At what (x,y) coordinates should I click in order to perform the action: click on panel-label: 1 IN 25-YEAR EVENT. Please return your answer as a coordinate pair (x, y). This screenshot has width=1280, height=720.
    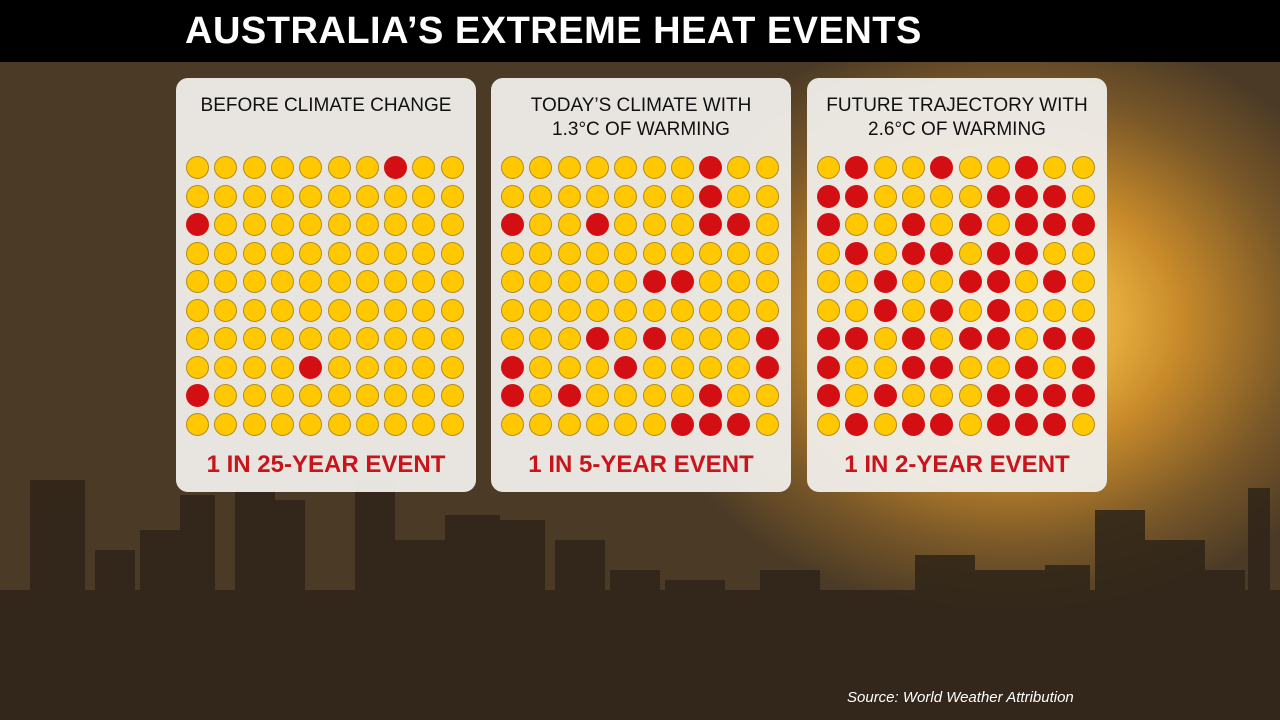
    Looking at the image, I should click on (326, 464).